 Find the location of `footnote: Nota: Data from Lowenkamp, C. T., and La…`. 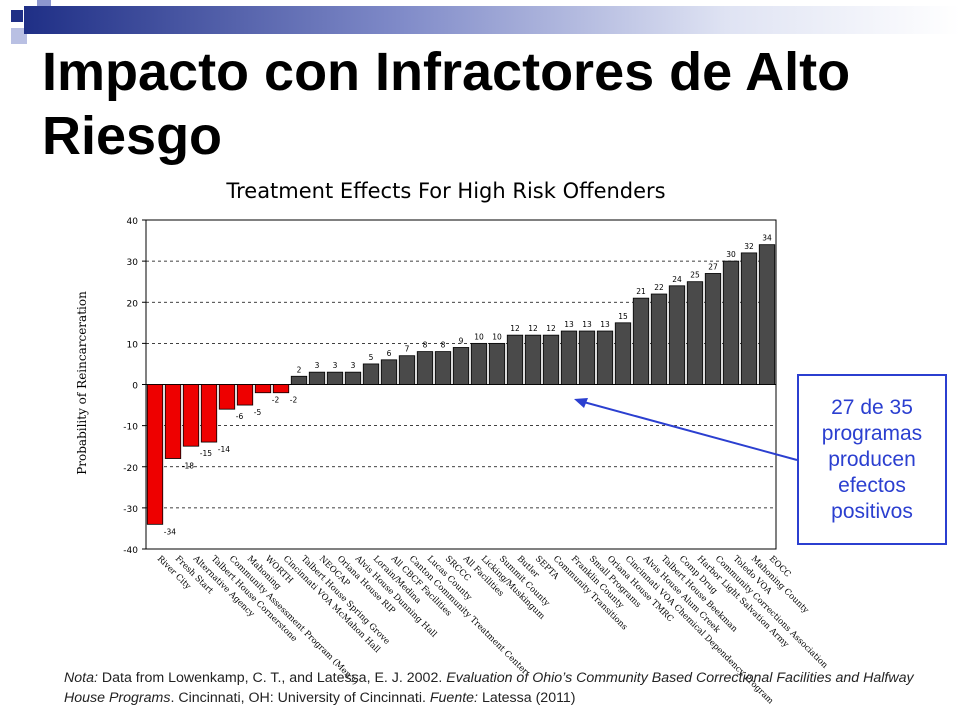

footnote: Nota: Data from Lowenkamp, C. T., and La… is located at coordinates (494, 688).